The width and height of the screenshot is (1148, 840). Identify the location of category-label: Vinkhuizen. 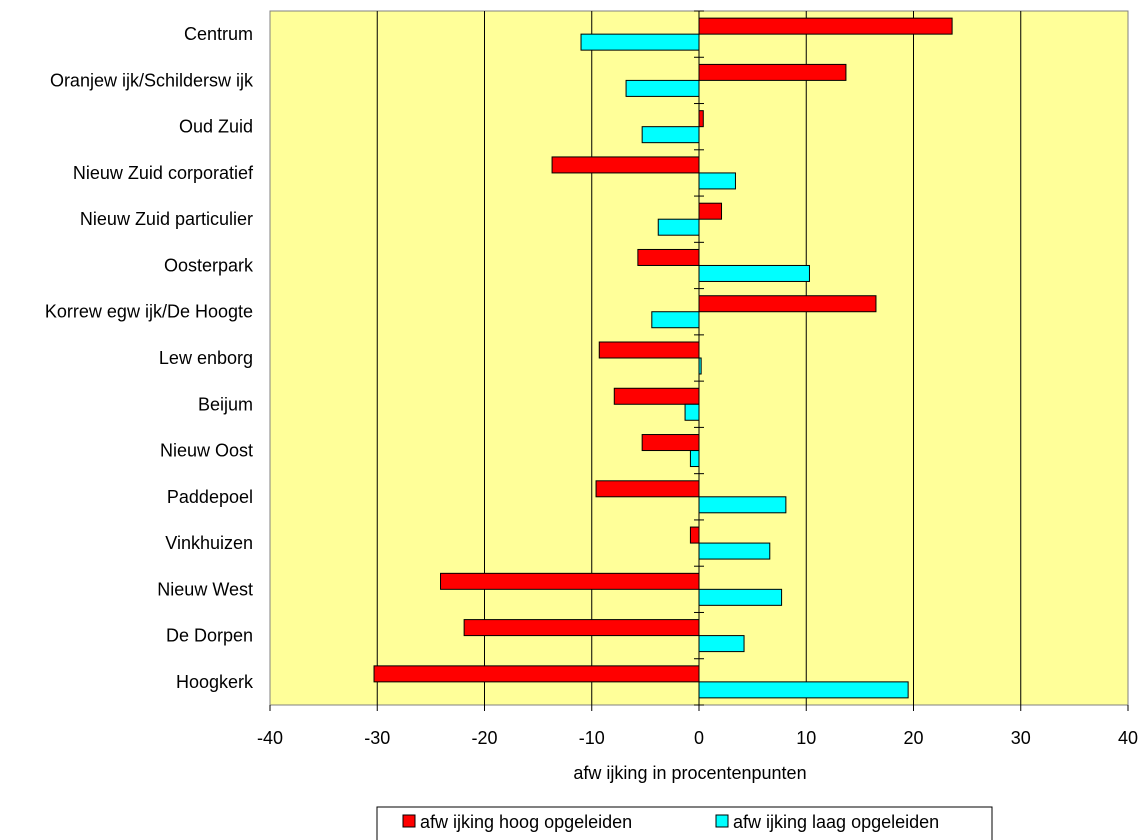
(209, 543).